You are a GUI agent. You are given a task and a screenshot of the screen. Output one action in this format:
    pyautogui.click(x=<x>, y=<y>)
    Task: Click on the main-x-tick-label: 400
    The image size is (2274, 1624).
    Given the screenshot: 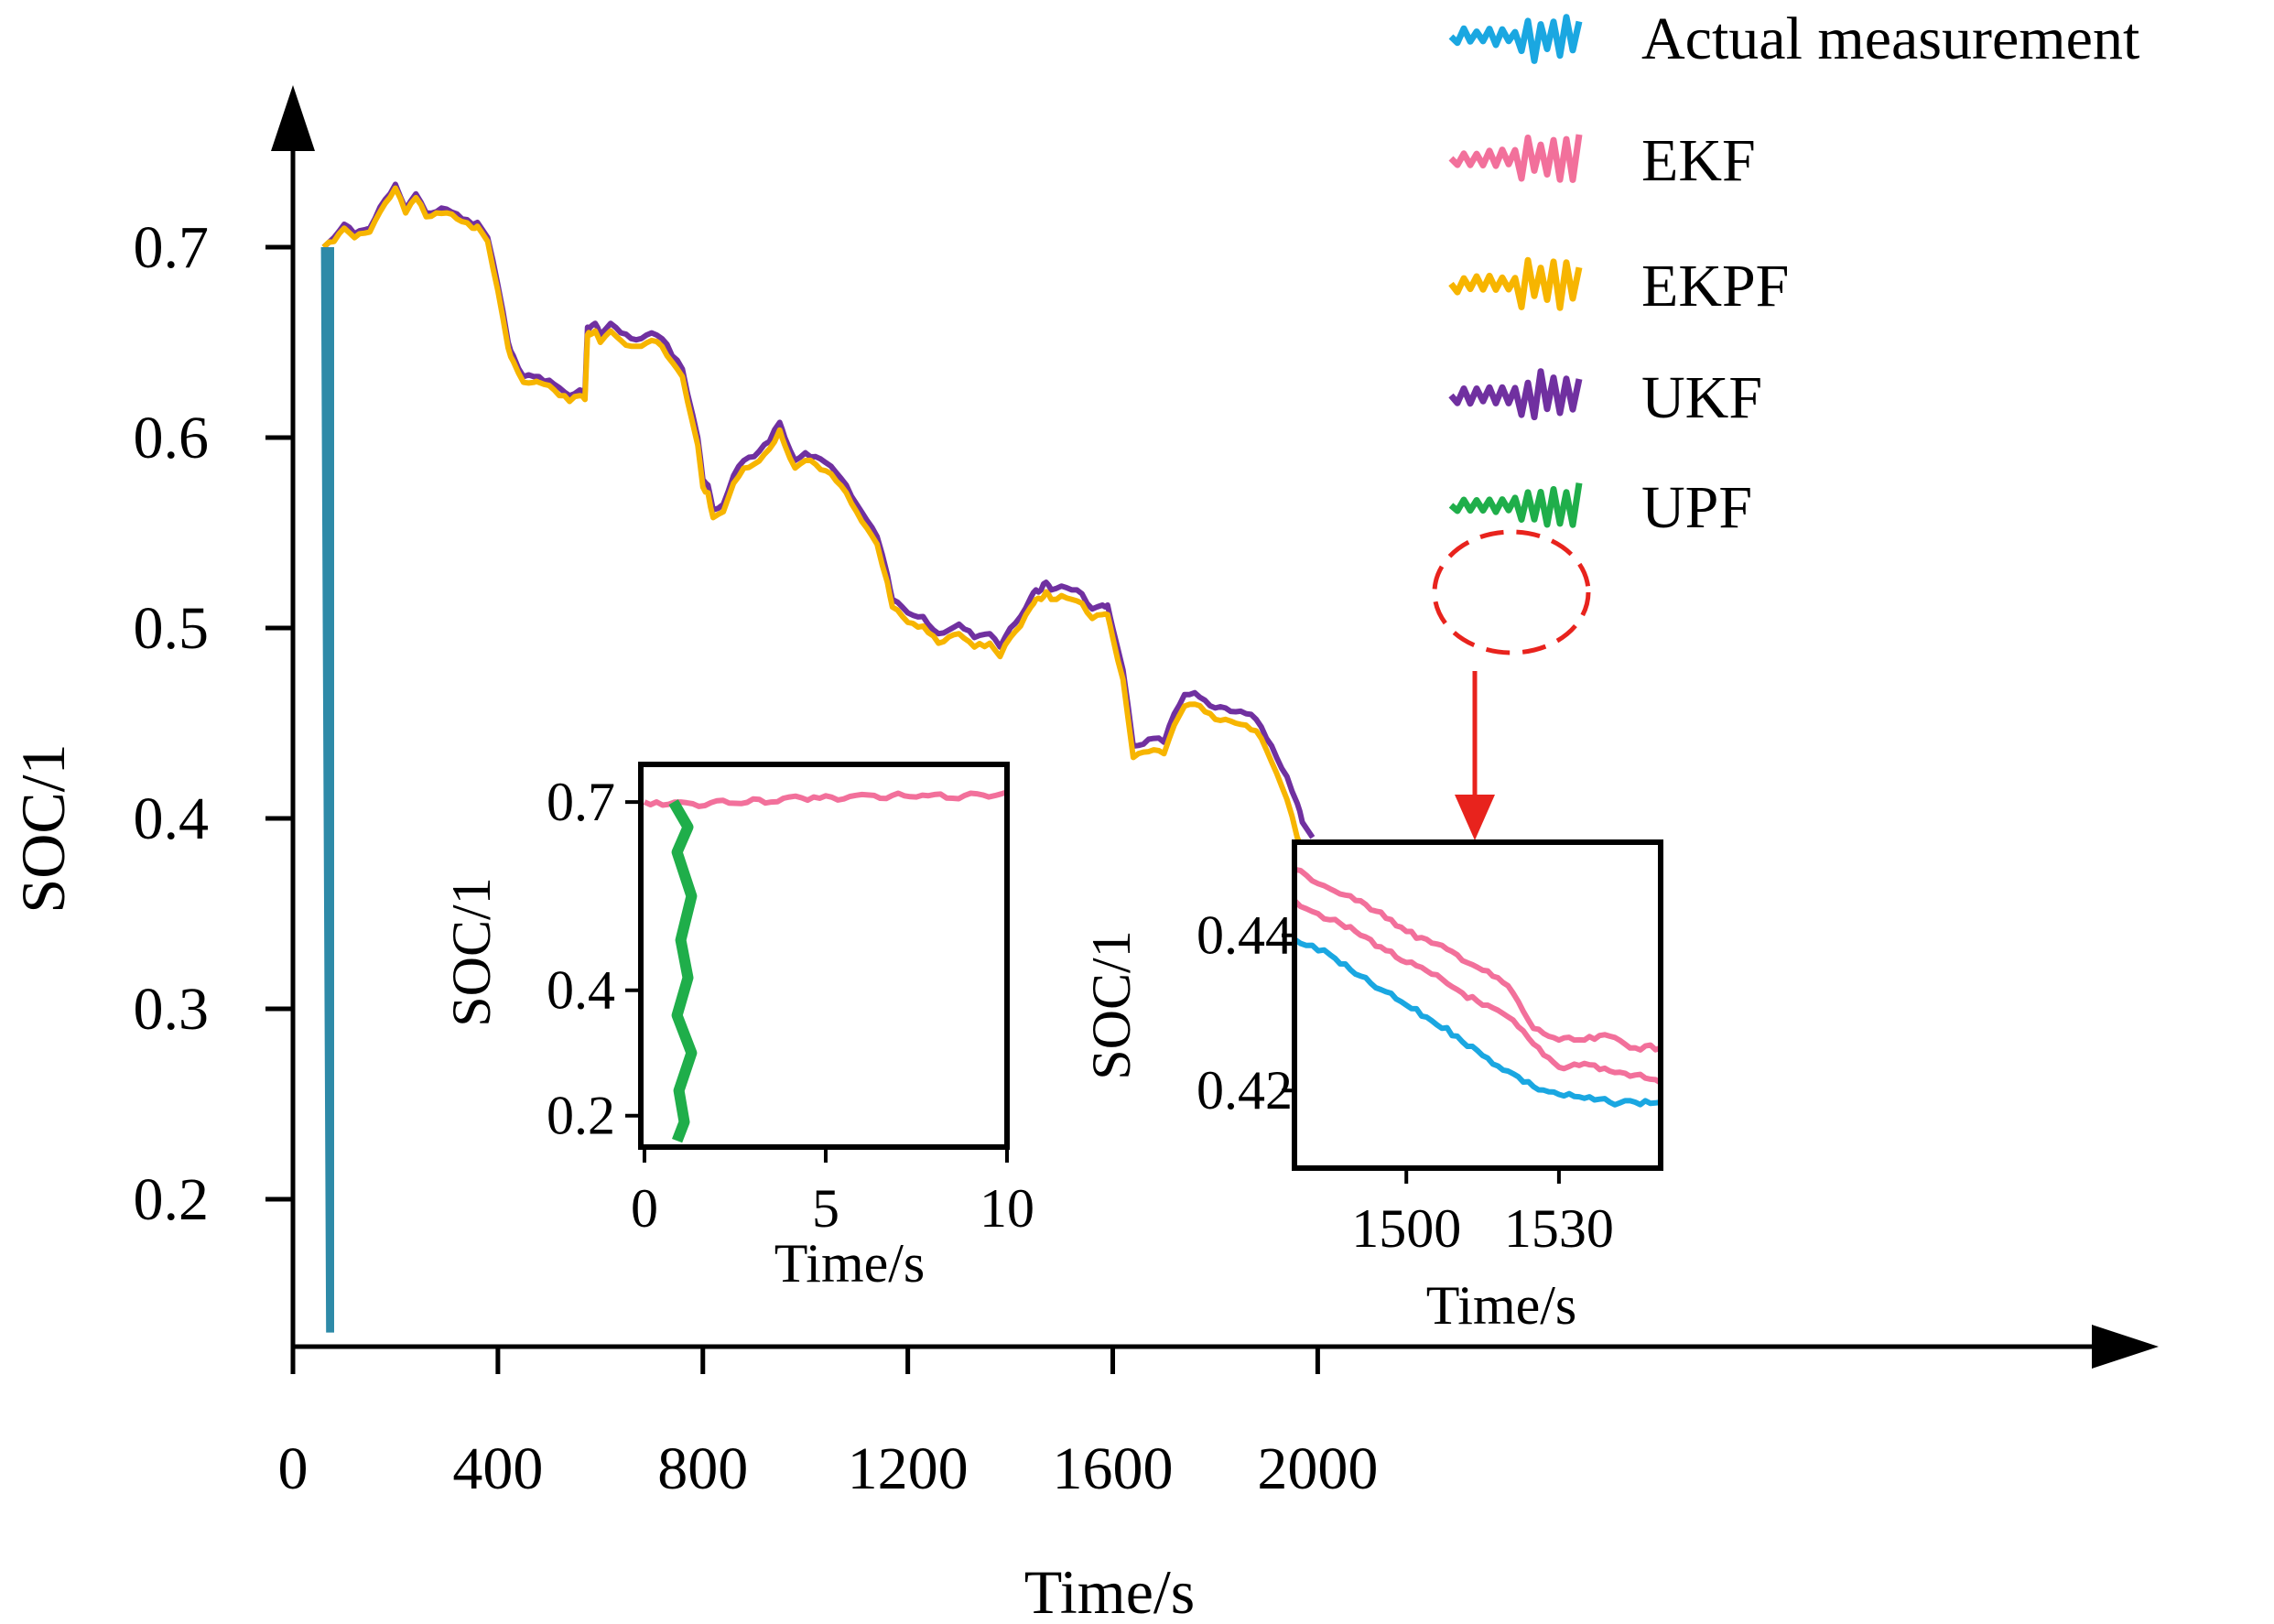 What is the action you would take?
    pyautogui.click(x=497, y=1468)
    